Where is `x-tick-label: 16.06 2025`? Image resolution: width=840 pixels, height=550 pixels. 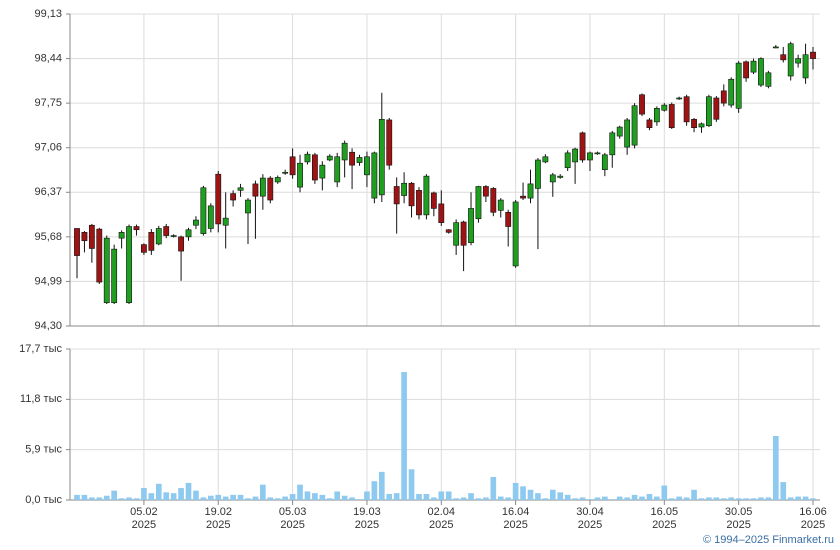 x-tick-label: 16.06 2025 is located at coordinates (813, 518).